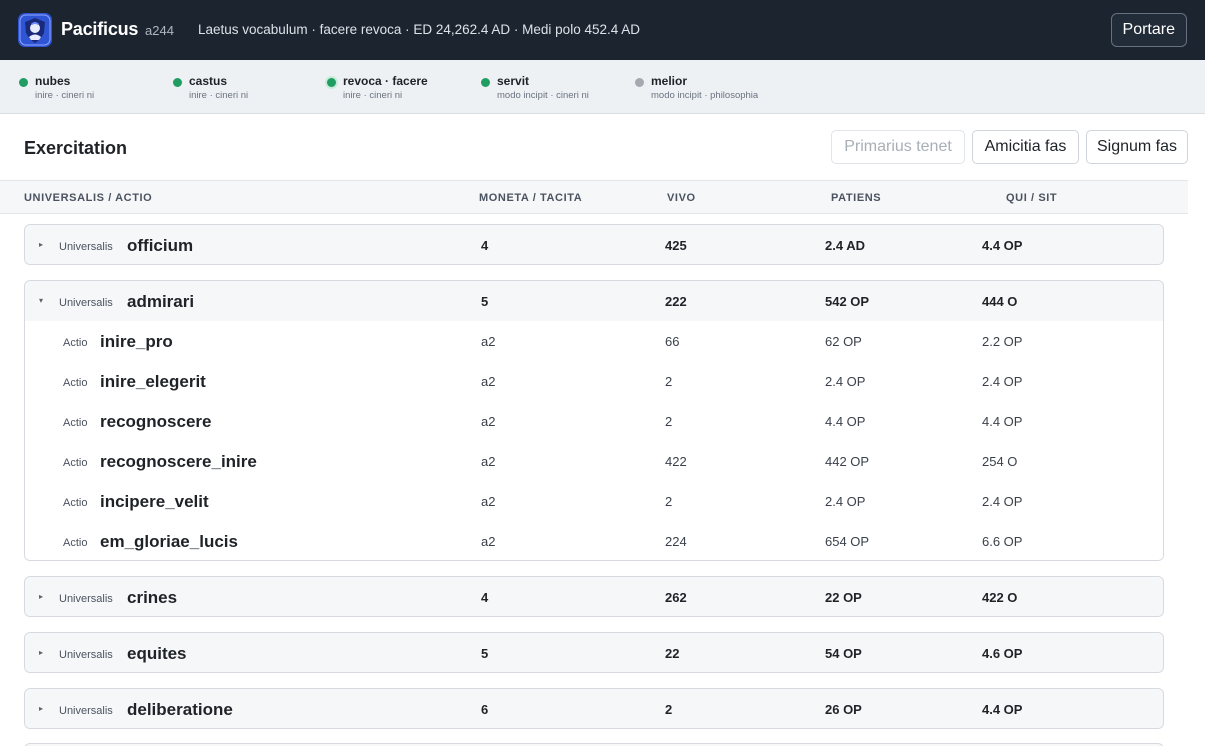  What do you see at coordinates (1000, 461) in the screenshot?
I see `cell-qui-sit: 254 O` at bounding box center [1000, 461].